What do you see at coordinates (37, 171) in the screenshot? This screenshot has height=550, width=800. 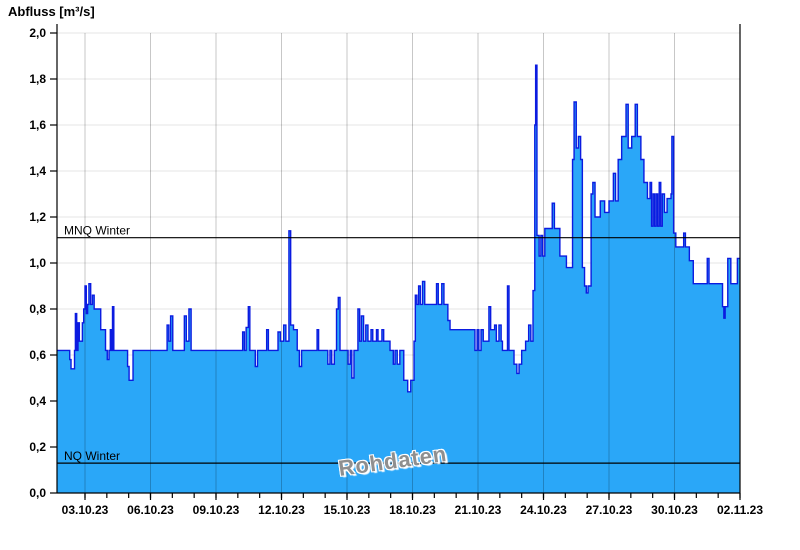 I see `y-tick-label: 1,4` at bounding box center [37, 171].